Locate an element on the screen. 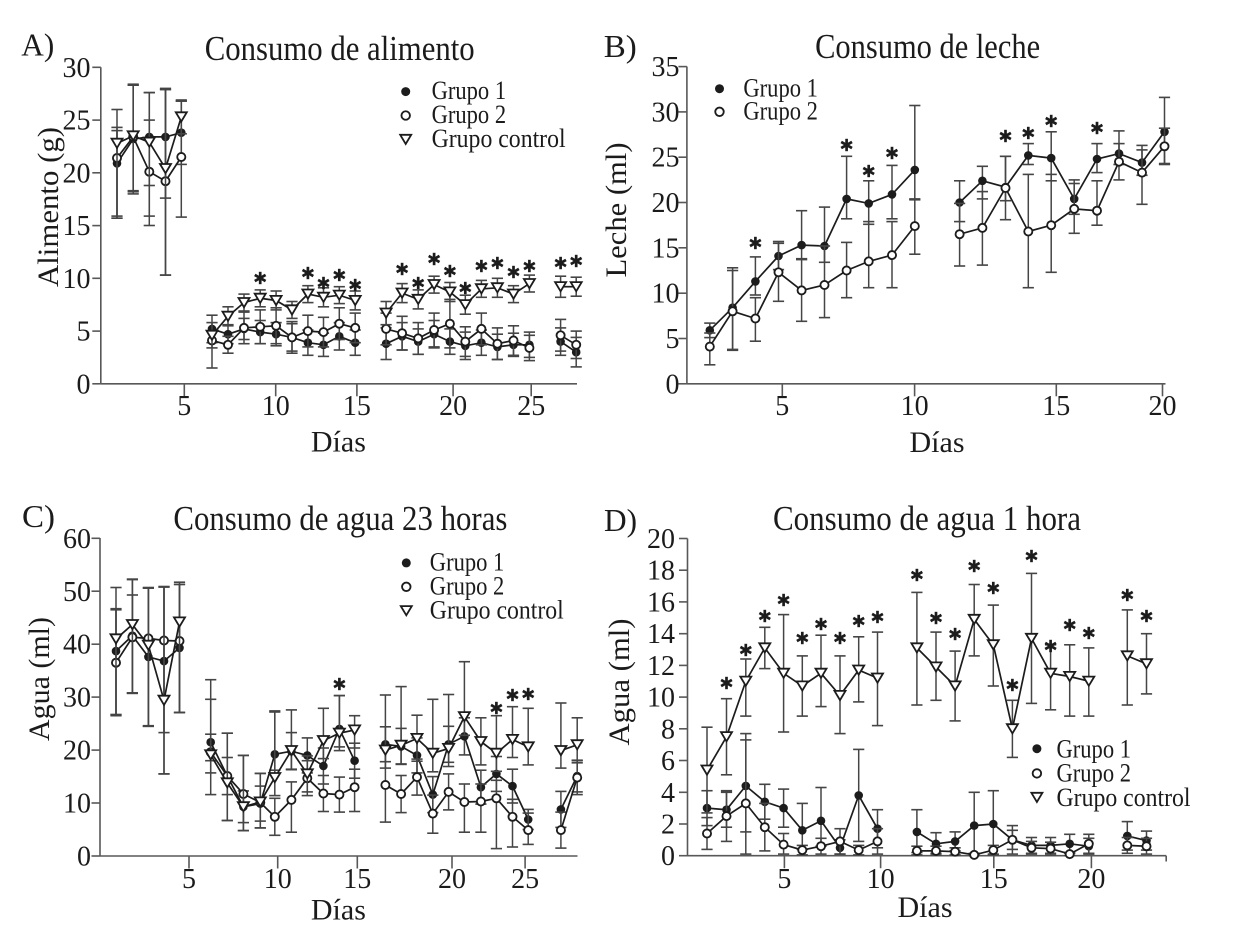 This screenshot has width=1255, height=946. svg-text: 12 is located at coordinates (661, 666).